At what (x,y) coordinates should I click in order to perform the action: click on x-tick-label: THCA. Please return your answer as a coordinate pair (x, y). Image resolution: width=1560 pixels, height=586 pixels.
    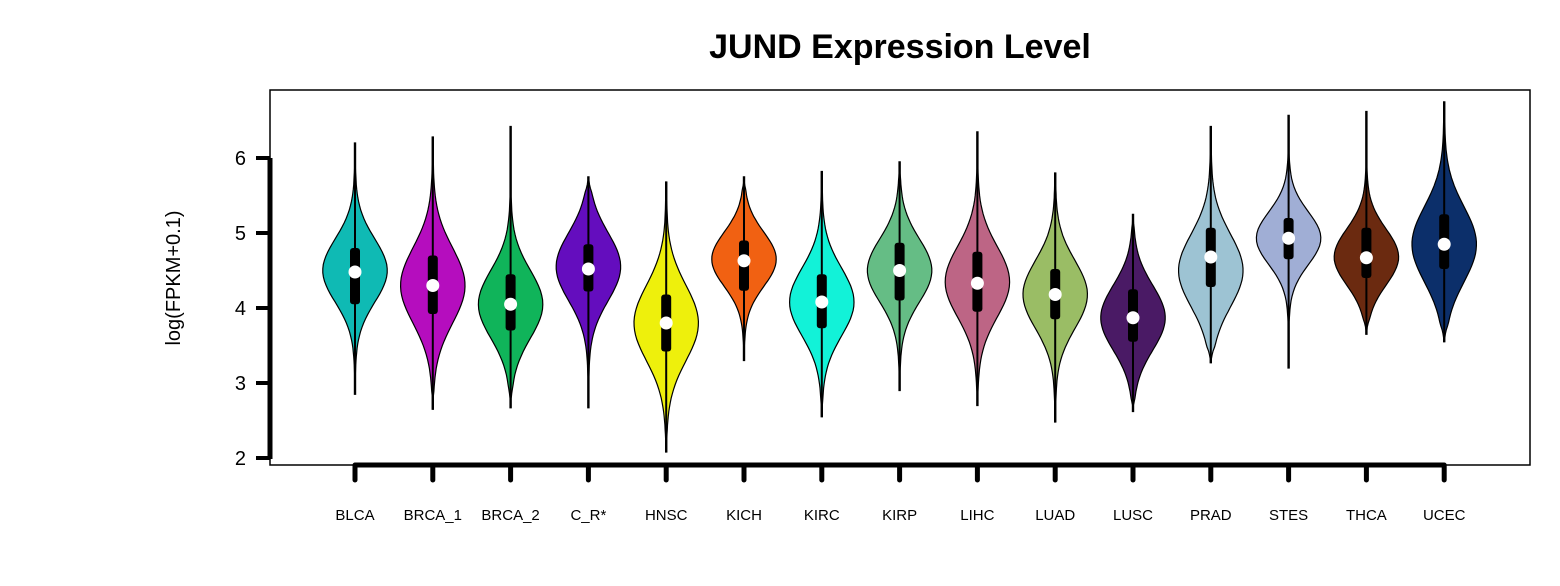
    Looking at the image, I should click on (1366, 515).